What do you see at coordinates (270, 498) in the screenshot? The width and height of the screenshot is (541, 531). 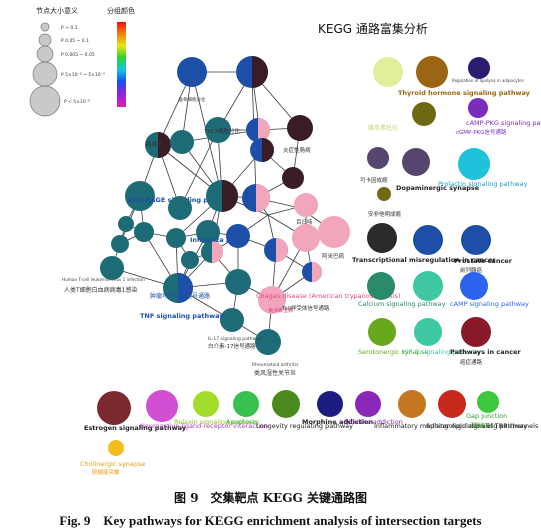 I see `figure-caption-chinese: 图 9 交集靶点 KEGG 关键通路图` at bounding box center [270, 498].